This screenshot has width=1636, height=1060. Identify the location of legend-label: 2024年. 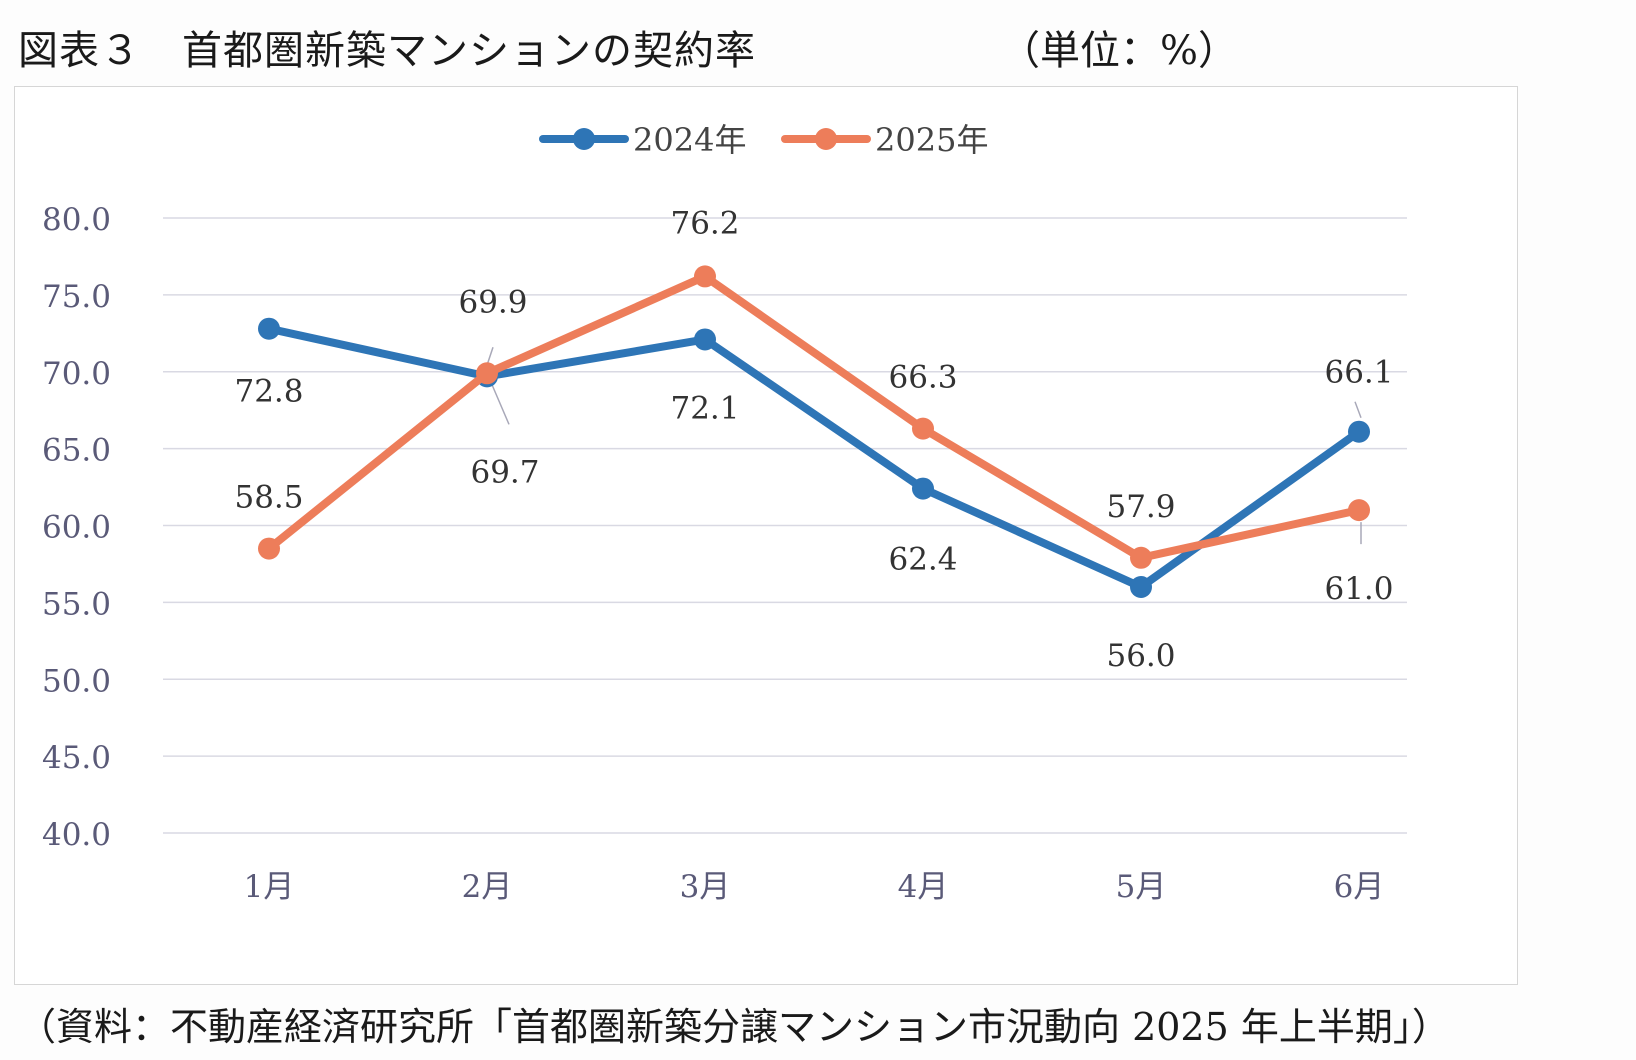
(689, 140).